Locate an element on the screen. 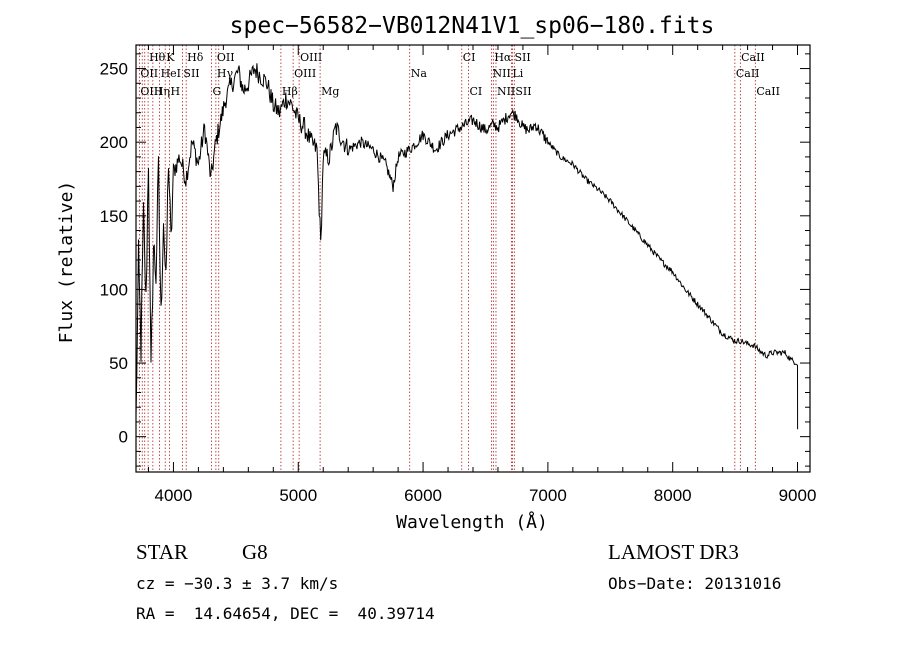  object-class: STAR is located at coordinates (162, 552).